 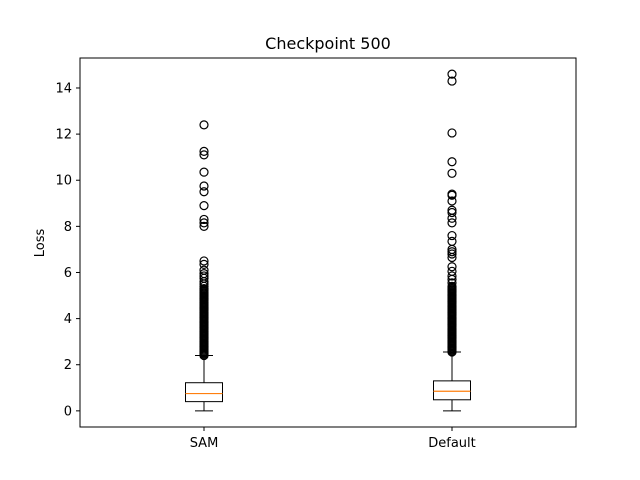 What do you see at coordinates (68, 319) in the screenshot?
I see `y-tick-label: 4` at bounding box center [68, 319].